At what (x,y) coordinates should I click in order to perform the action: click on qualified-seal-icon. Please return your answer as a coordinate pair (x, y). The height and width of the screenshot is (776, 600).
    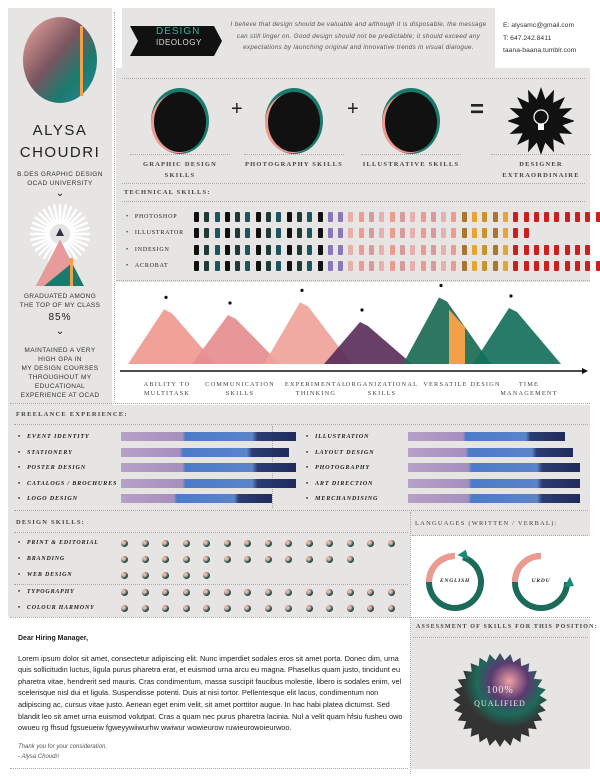
    Looking at the image, I should click on (500, 700).